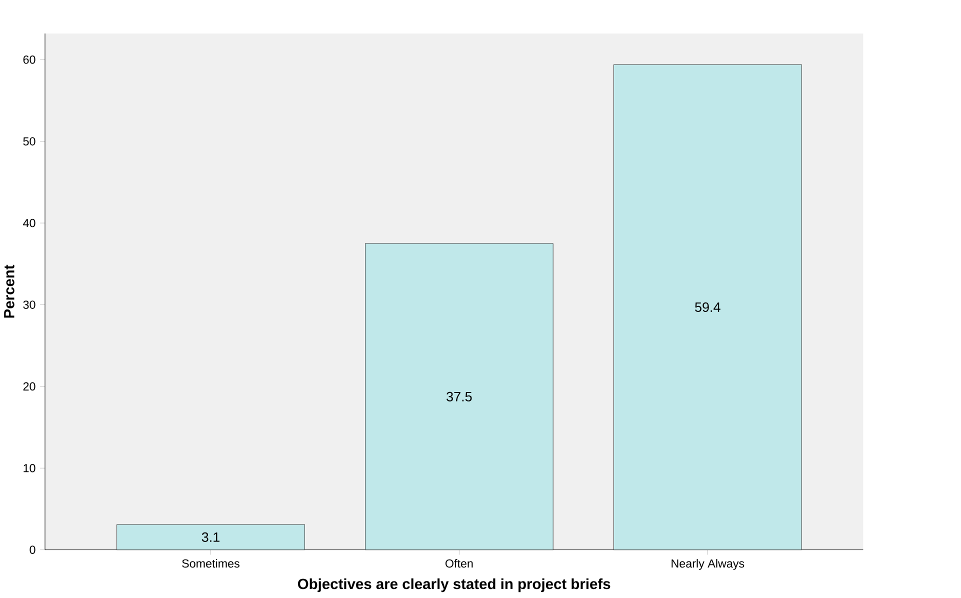  I want to click on data-label: 3.1, so click(211, 537).